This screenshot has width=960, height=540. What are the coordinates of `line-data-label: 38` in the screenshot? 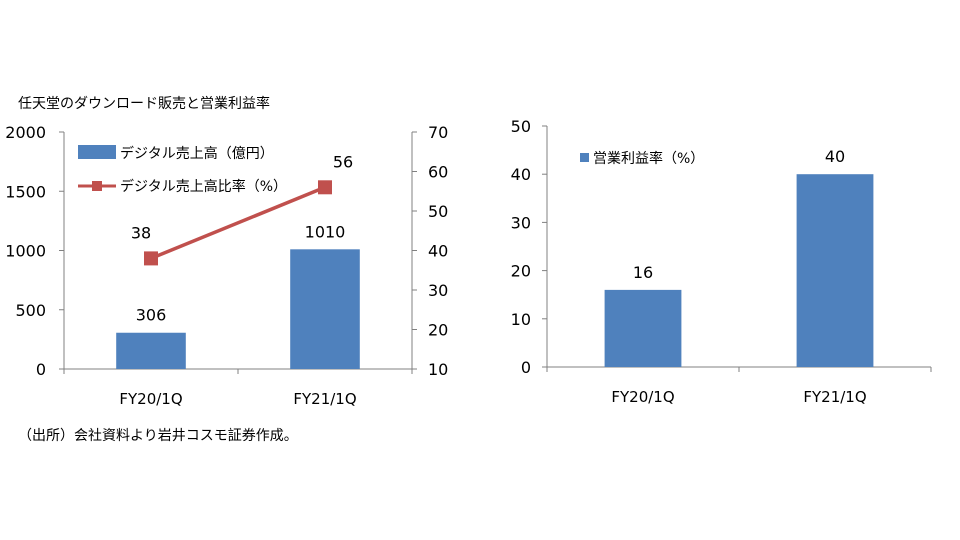 It's located at (141, 232).